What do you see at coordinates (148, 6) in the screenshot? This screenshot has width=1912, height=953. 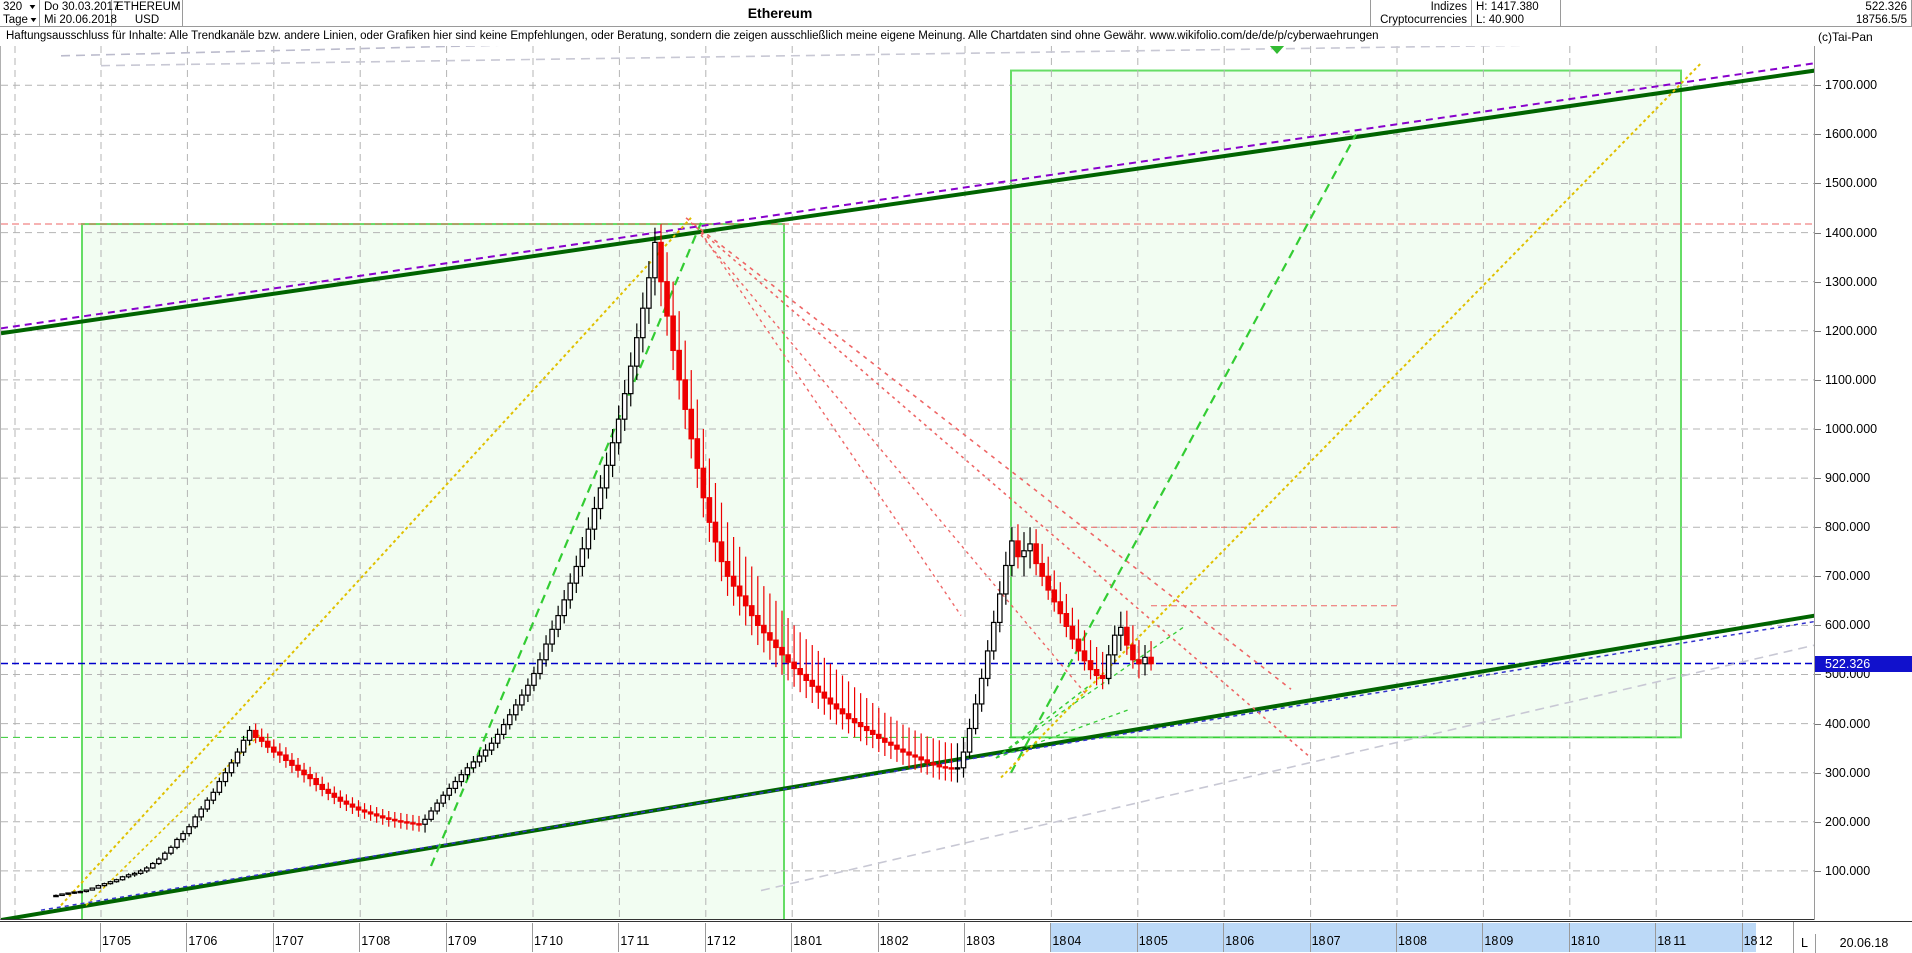 I see `symbol-name: ETHEREUM` at bounding box center [148, 6].